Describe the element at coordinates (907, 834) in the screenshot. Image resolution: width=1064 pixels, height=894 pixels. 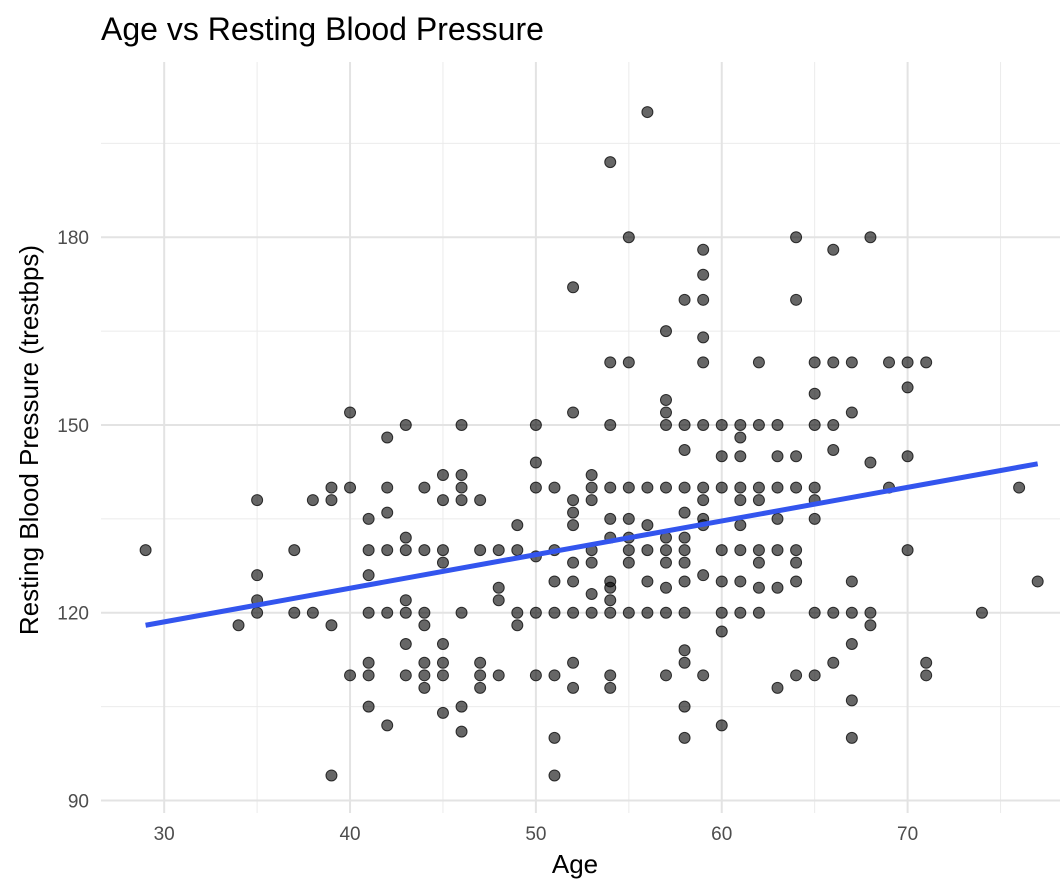
I see `x-tick-label: 70` at that location.